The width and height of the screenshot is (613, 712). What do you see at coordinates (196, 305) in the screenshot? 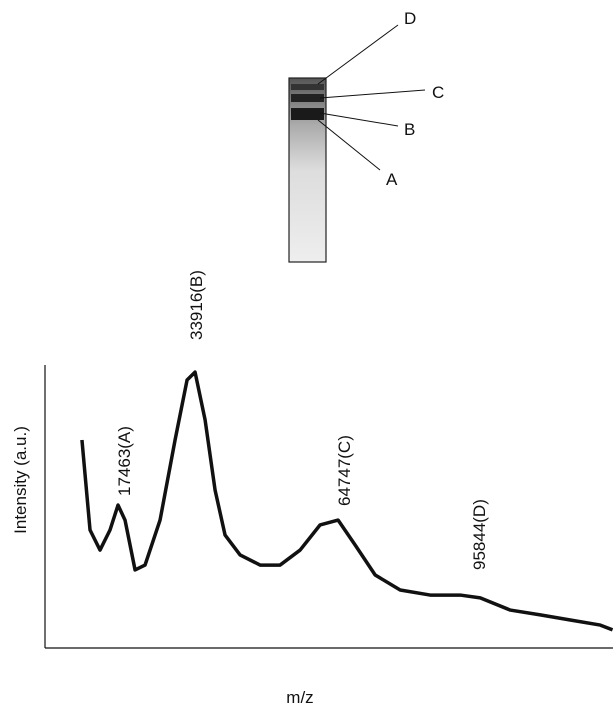
I see `peak-label: 33916(B)` at bounding box center [196, 305].